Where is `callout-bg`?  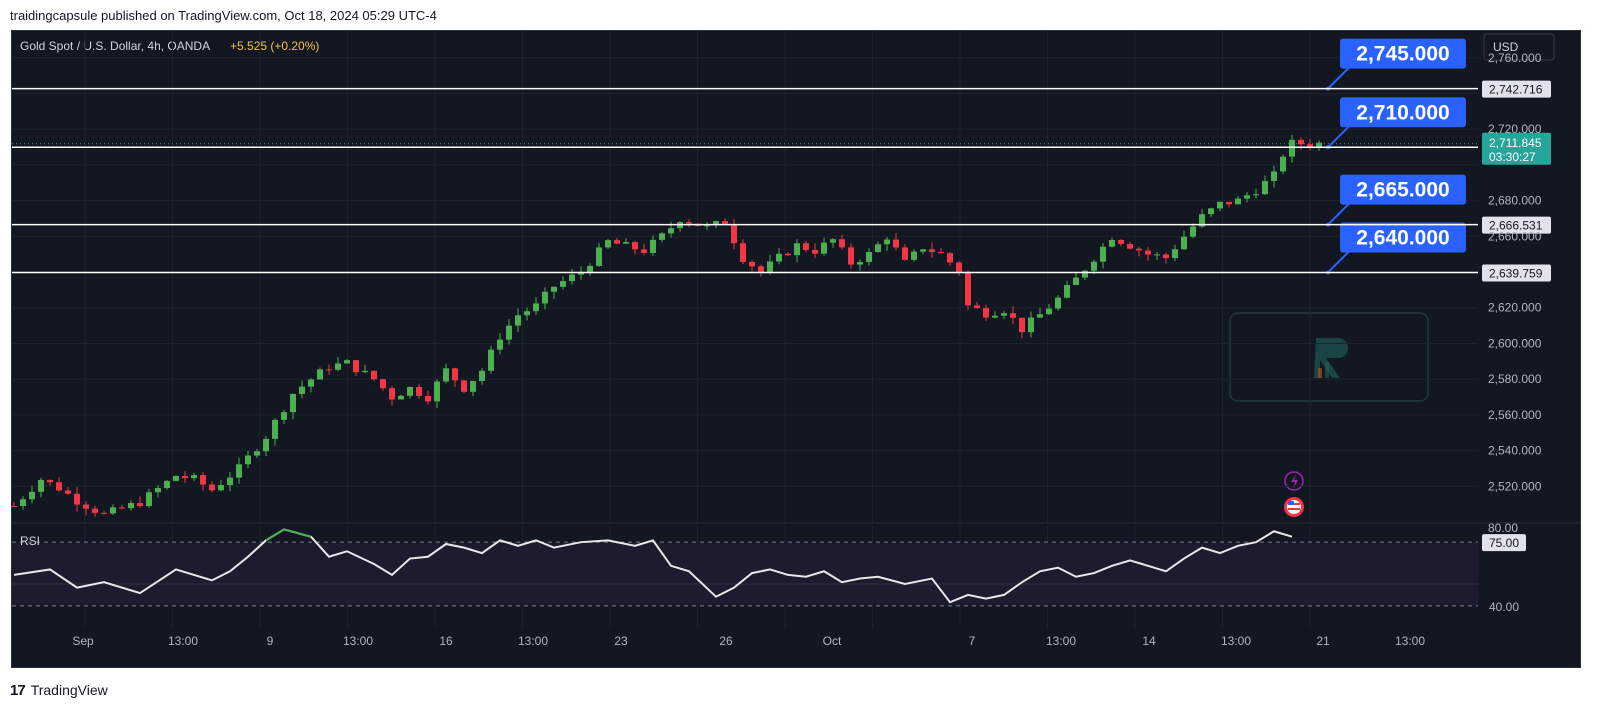
callout-bg is located at coordinates (1403, 112).